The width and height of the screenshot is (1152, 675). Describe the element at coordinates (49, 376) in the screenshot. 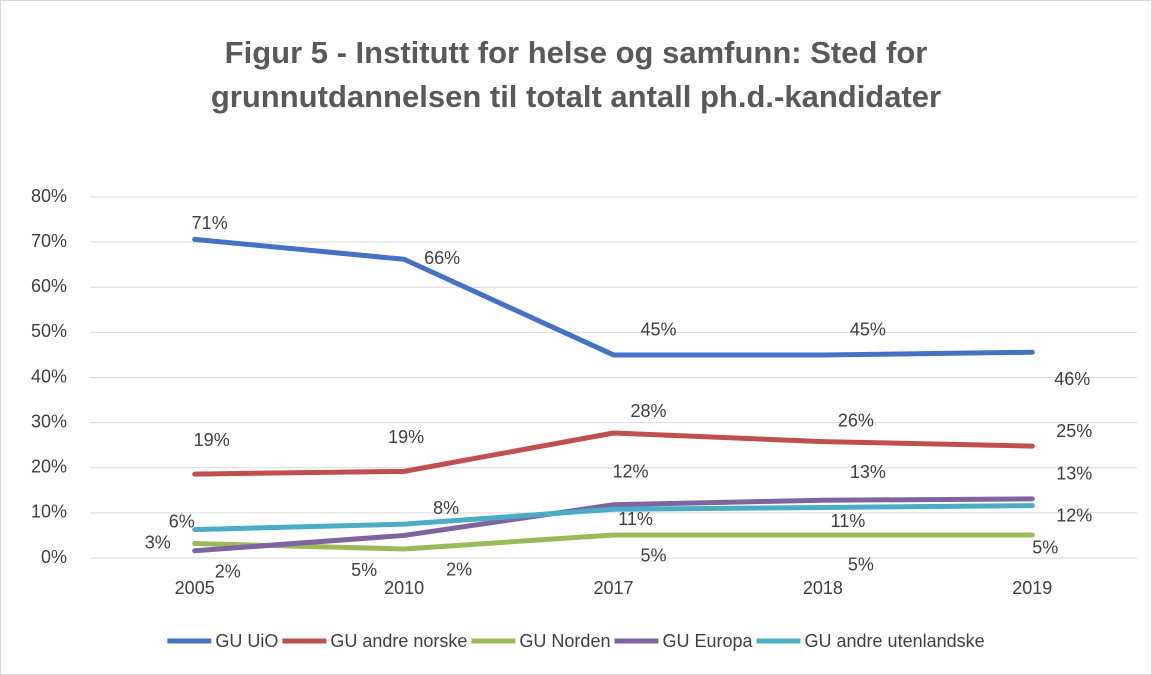

I see `y-tick-label: 40%` at that location.